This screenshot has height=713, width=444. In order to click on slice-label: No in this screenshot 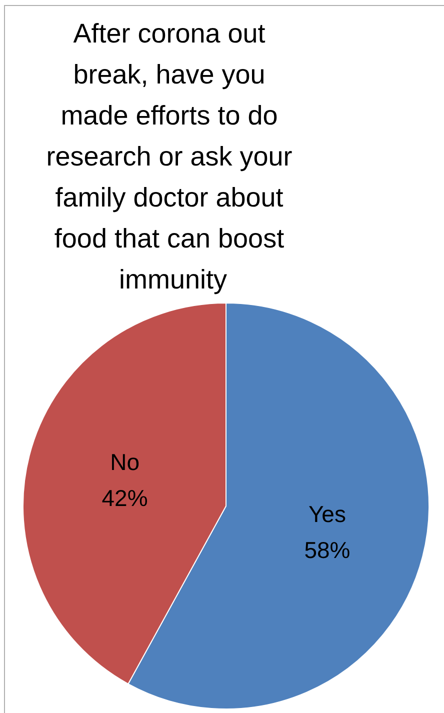, I will do `click(125, 462)`.